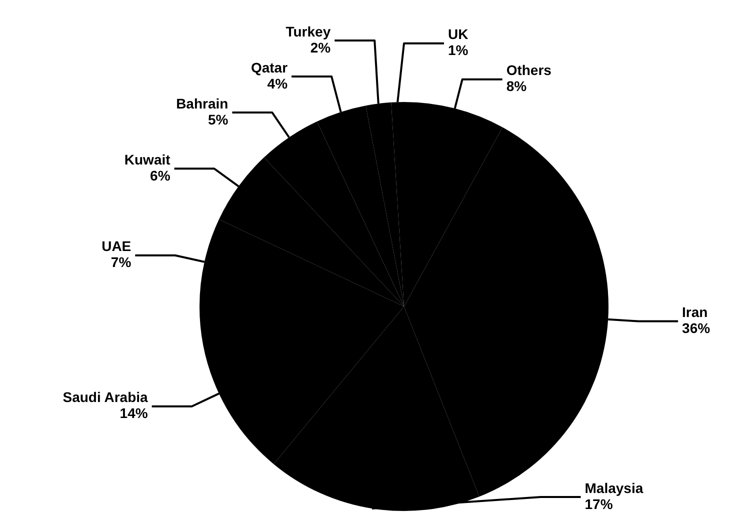 The image size is (729, 525). What do you see at coordinates (277, 83) in the screenshot?
I see `data-label: 4%` at bounding box center [277, 83].